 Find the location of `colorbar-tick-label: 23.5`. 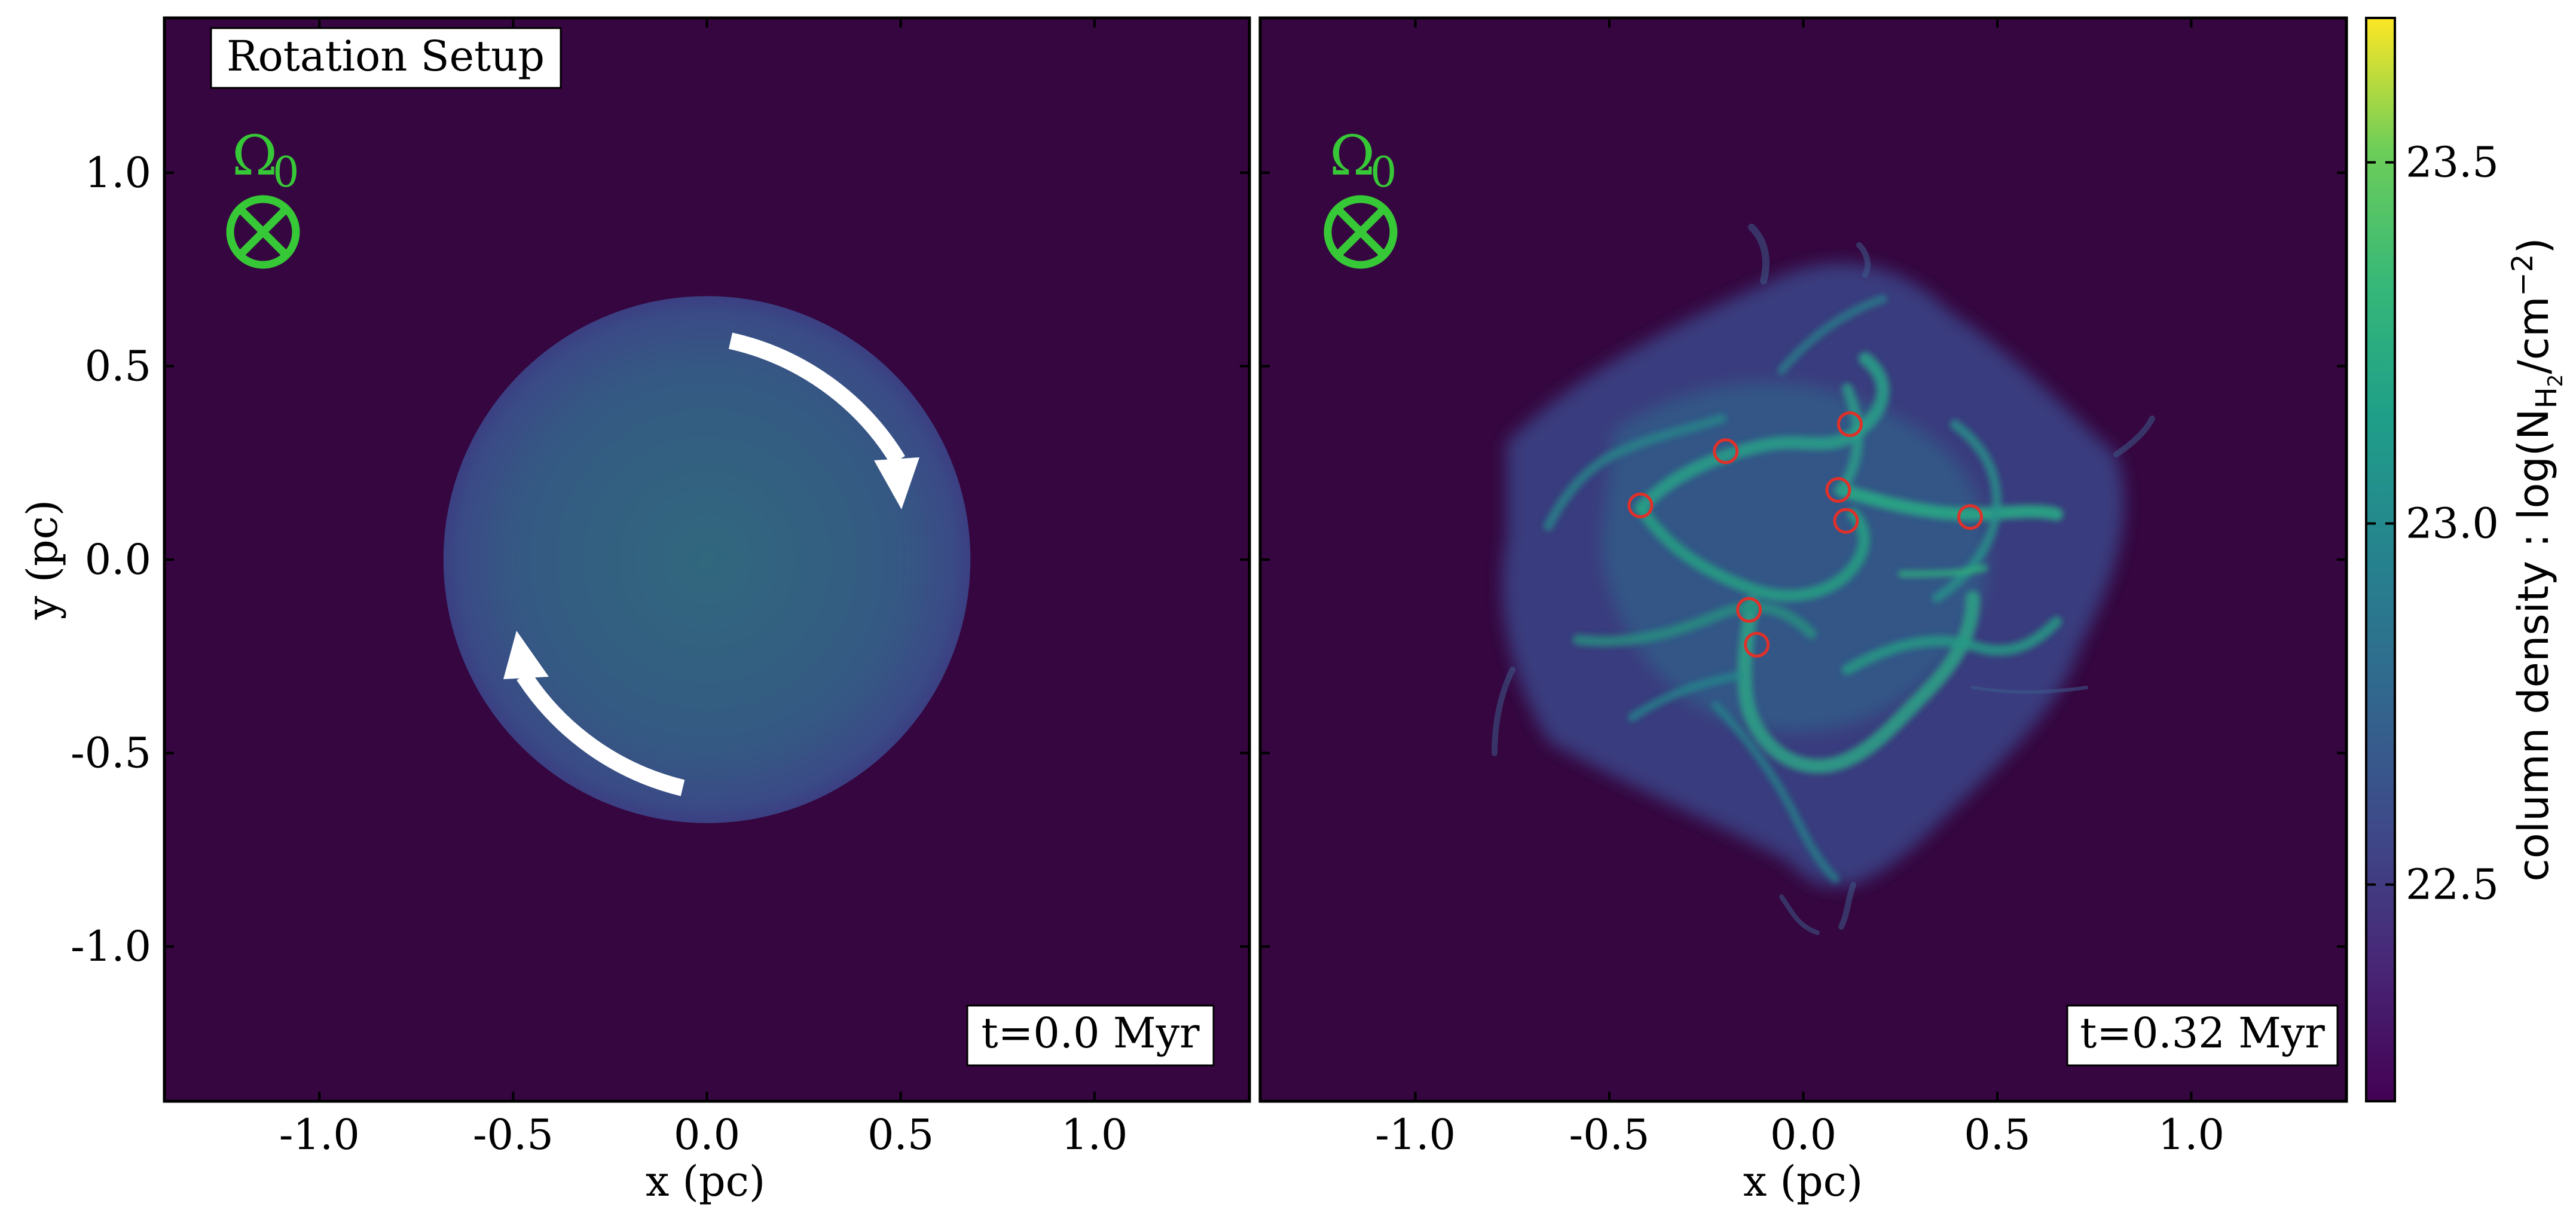

colorbar-tick-label: 23.5 is located at coordinates (2452, 162).